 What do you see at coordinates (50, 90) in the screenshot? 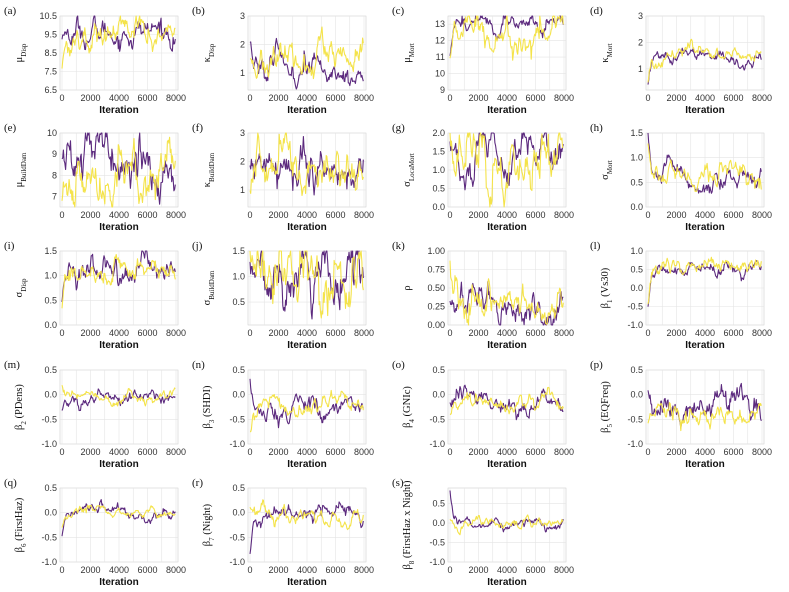
I see `y-tick-label: 6.5` at bounding box center [50, 90].